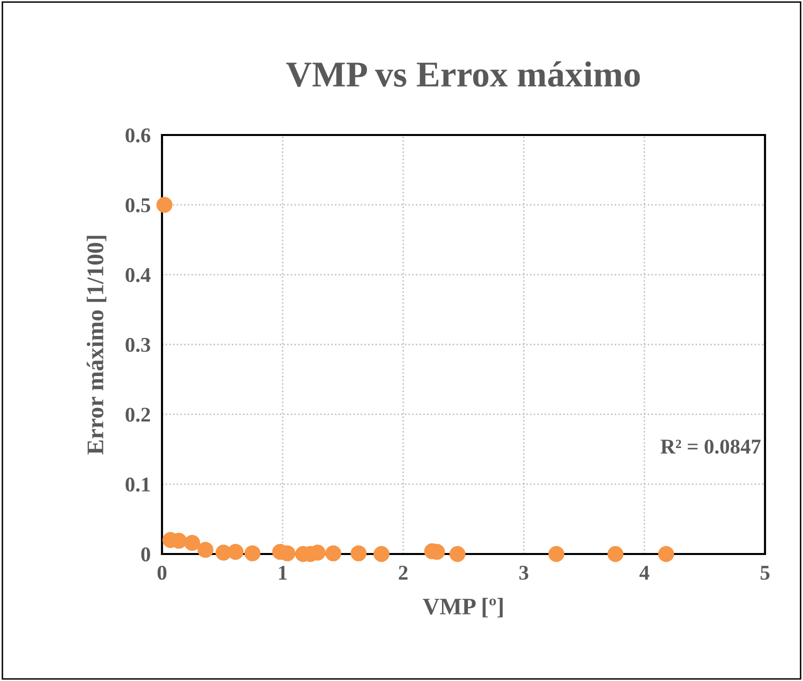  I want to click on y-tick-label: 0.6, so click(138, 135).